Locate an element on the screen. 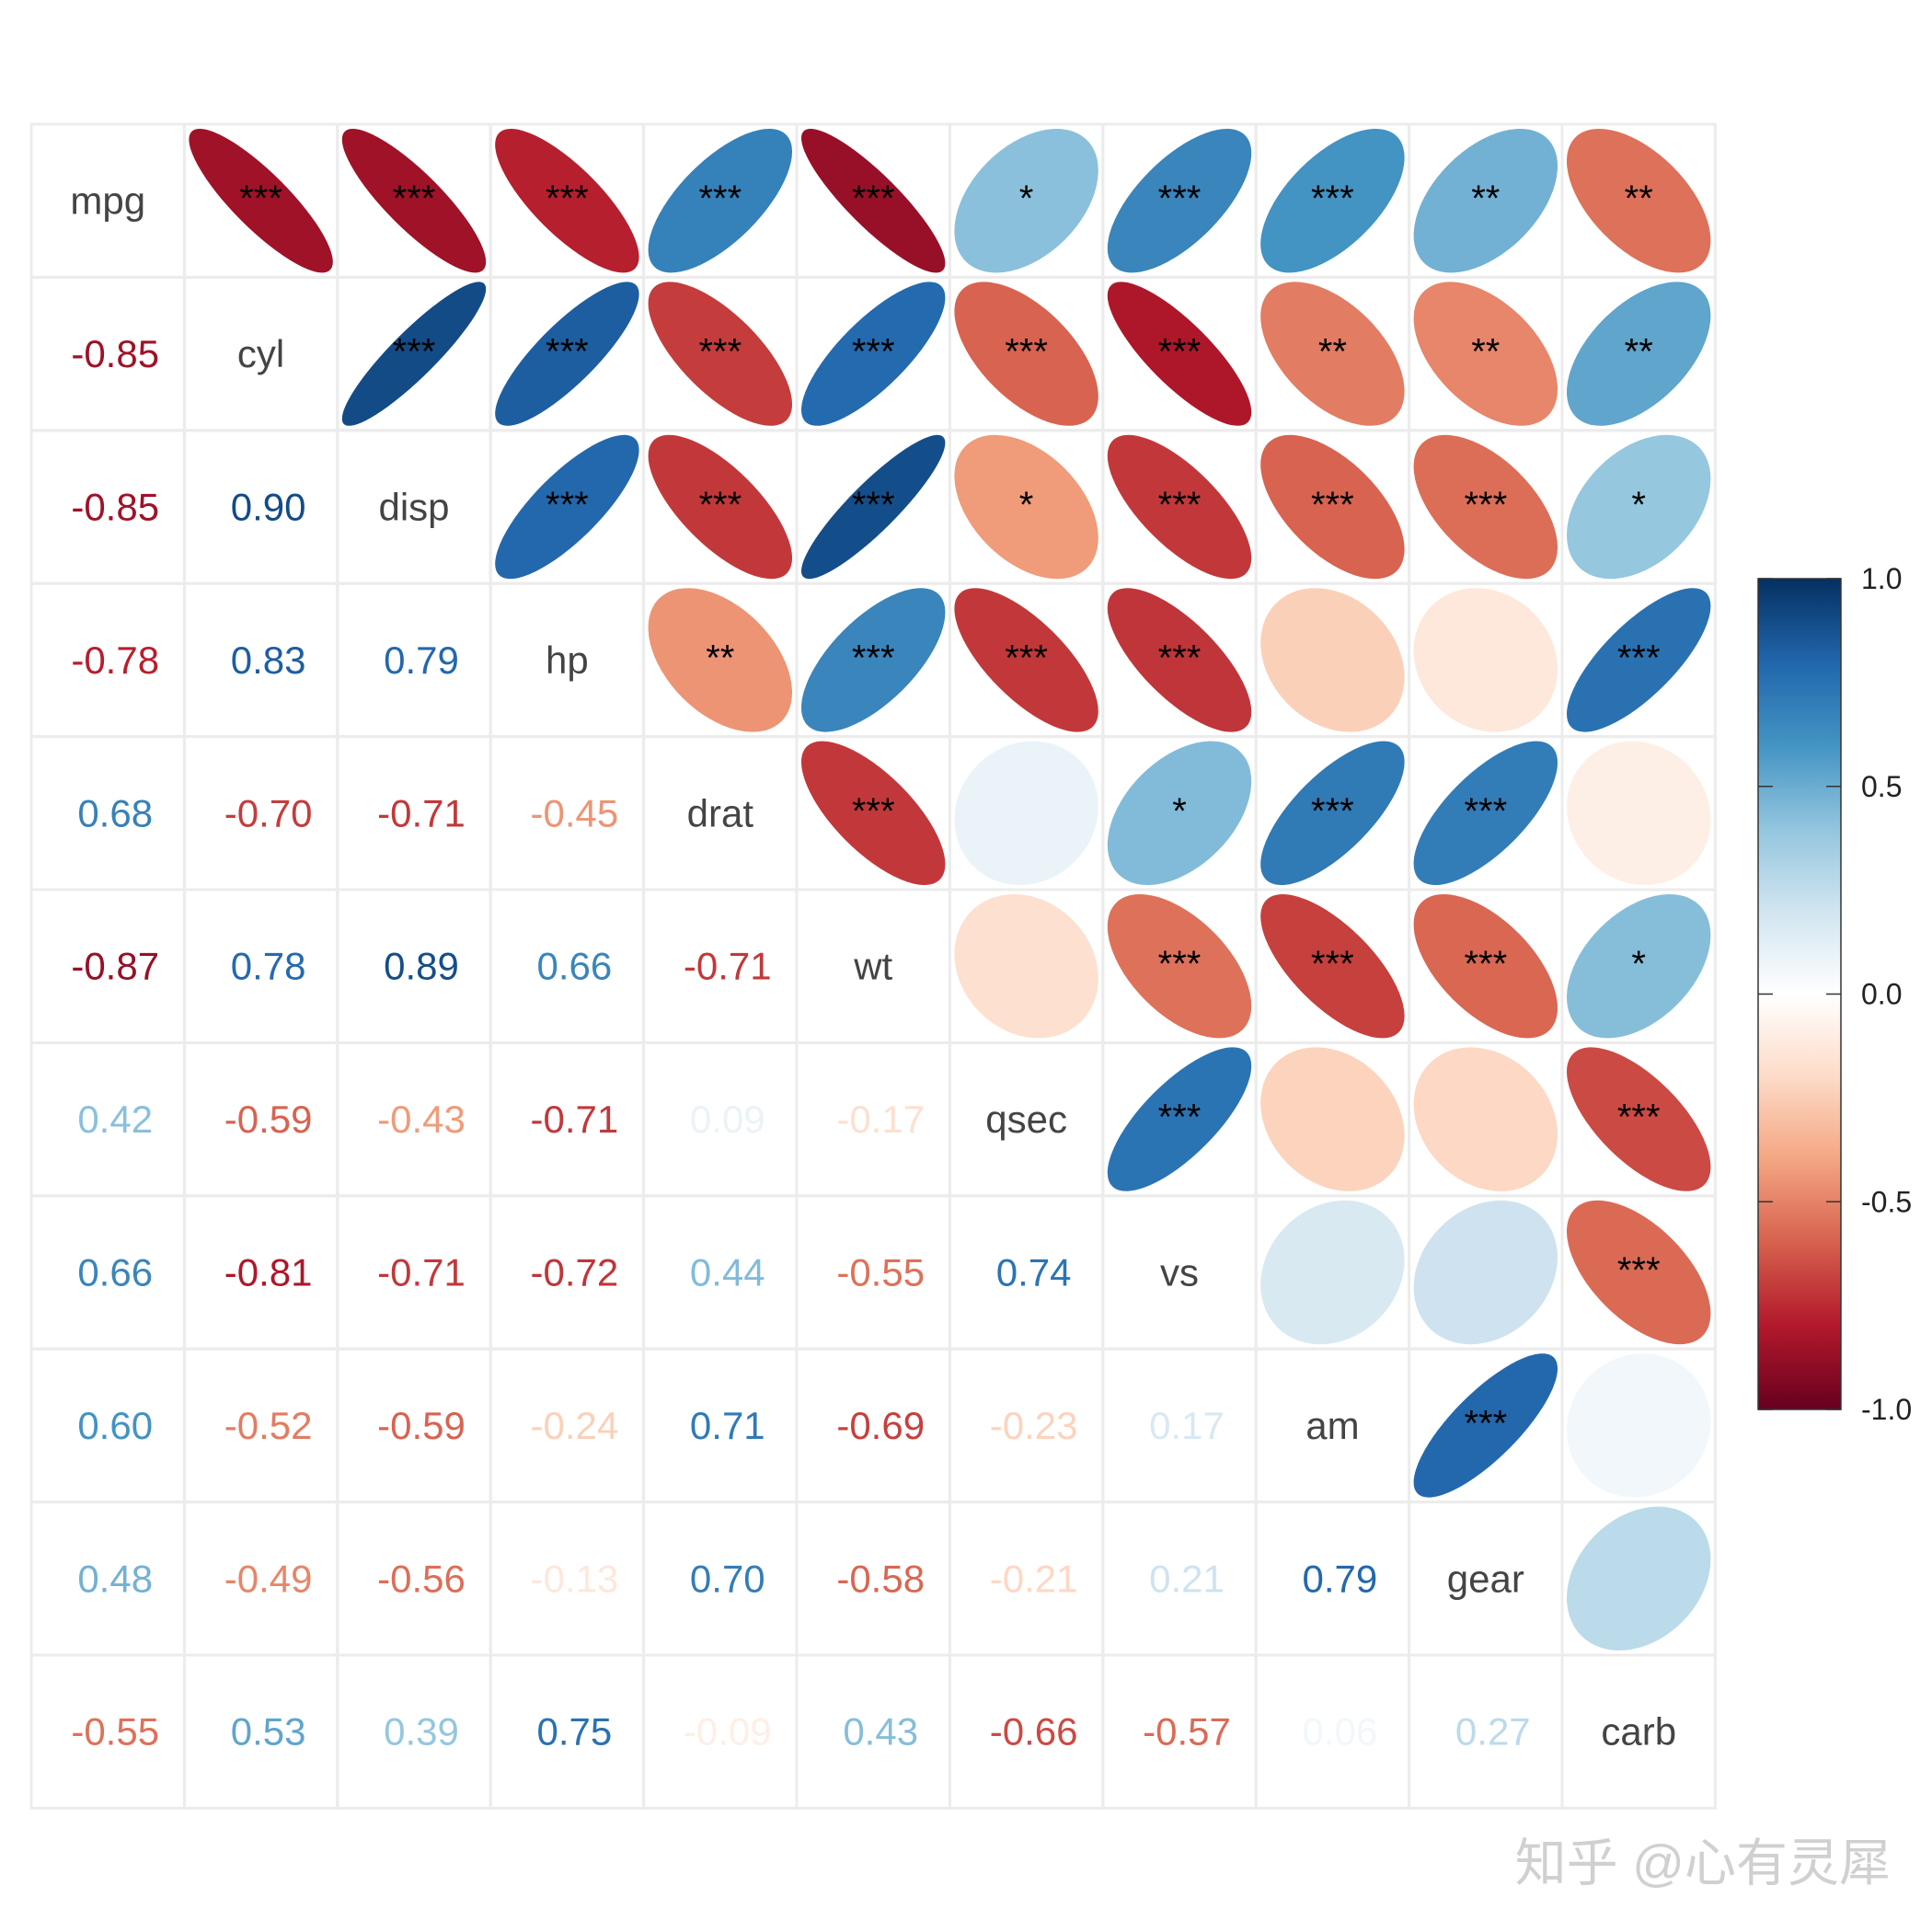 This screenshot has height=1932, width=1932. coefficient-label: -0.58 is located at coordinates (880, 1578).